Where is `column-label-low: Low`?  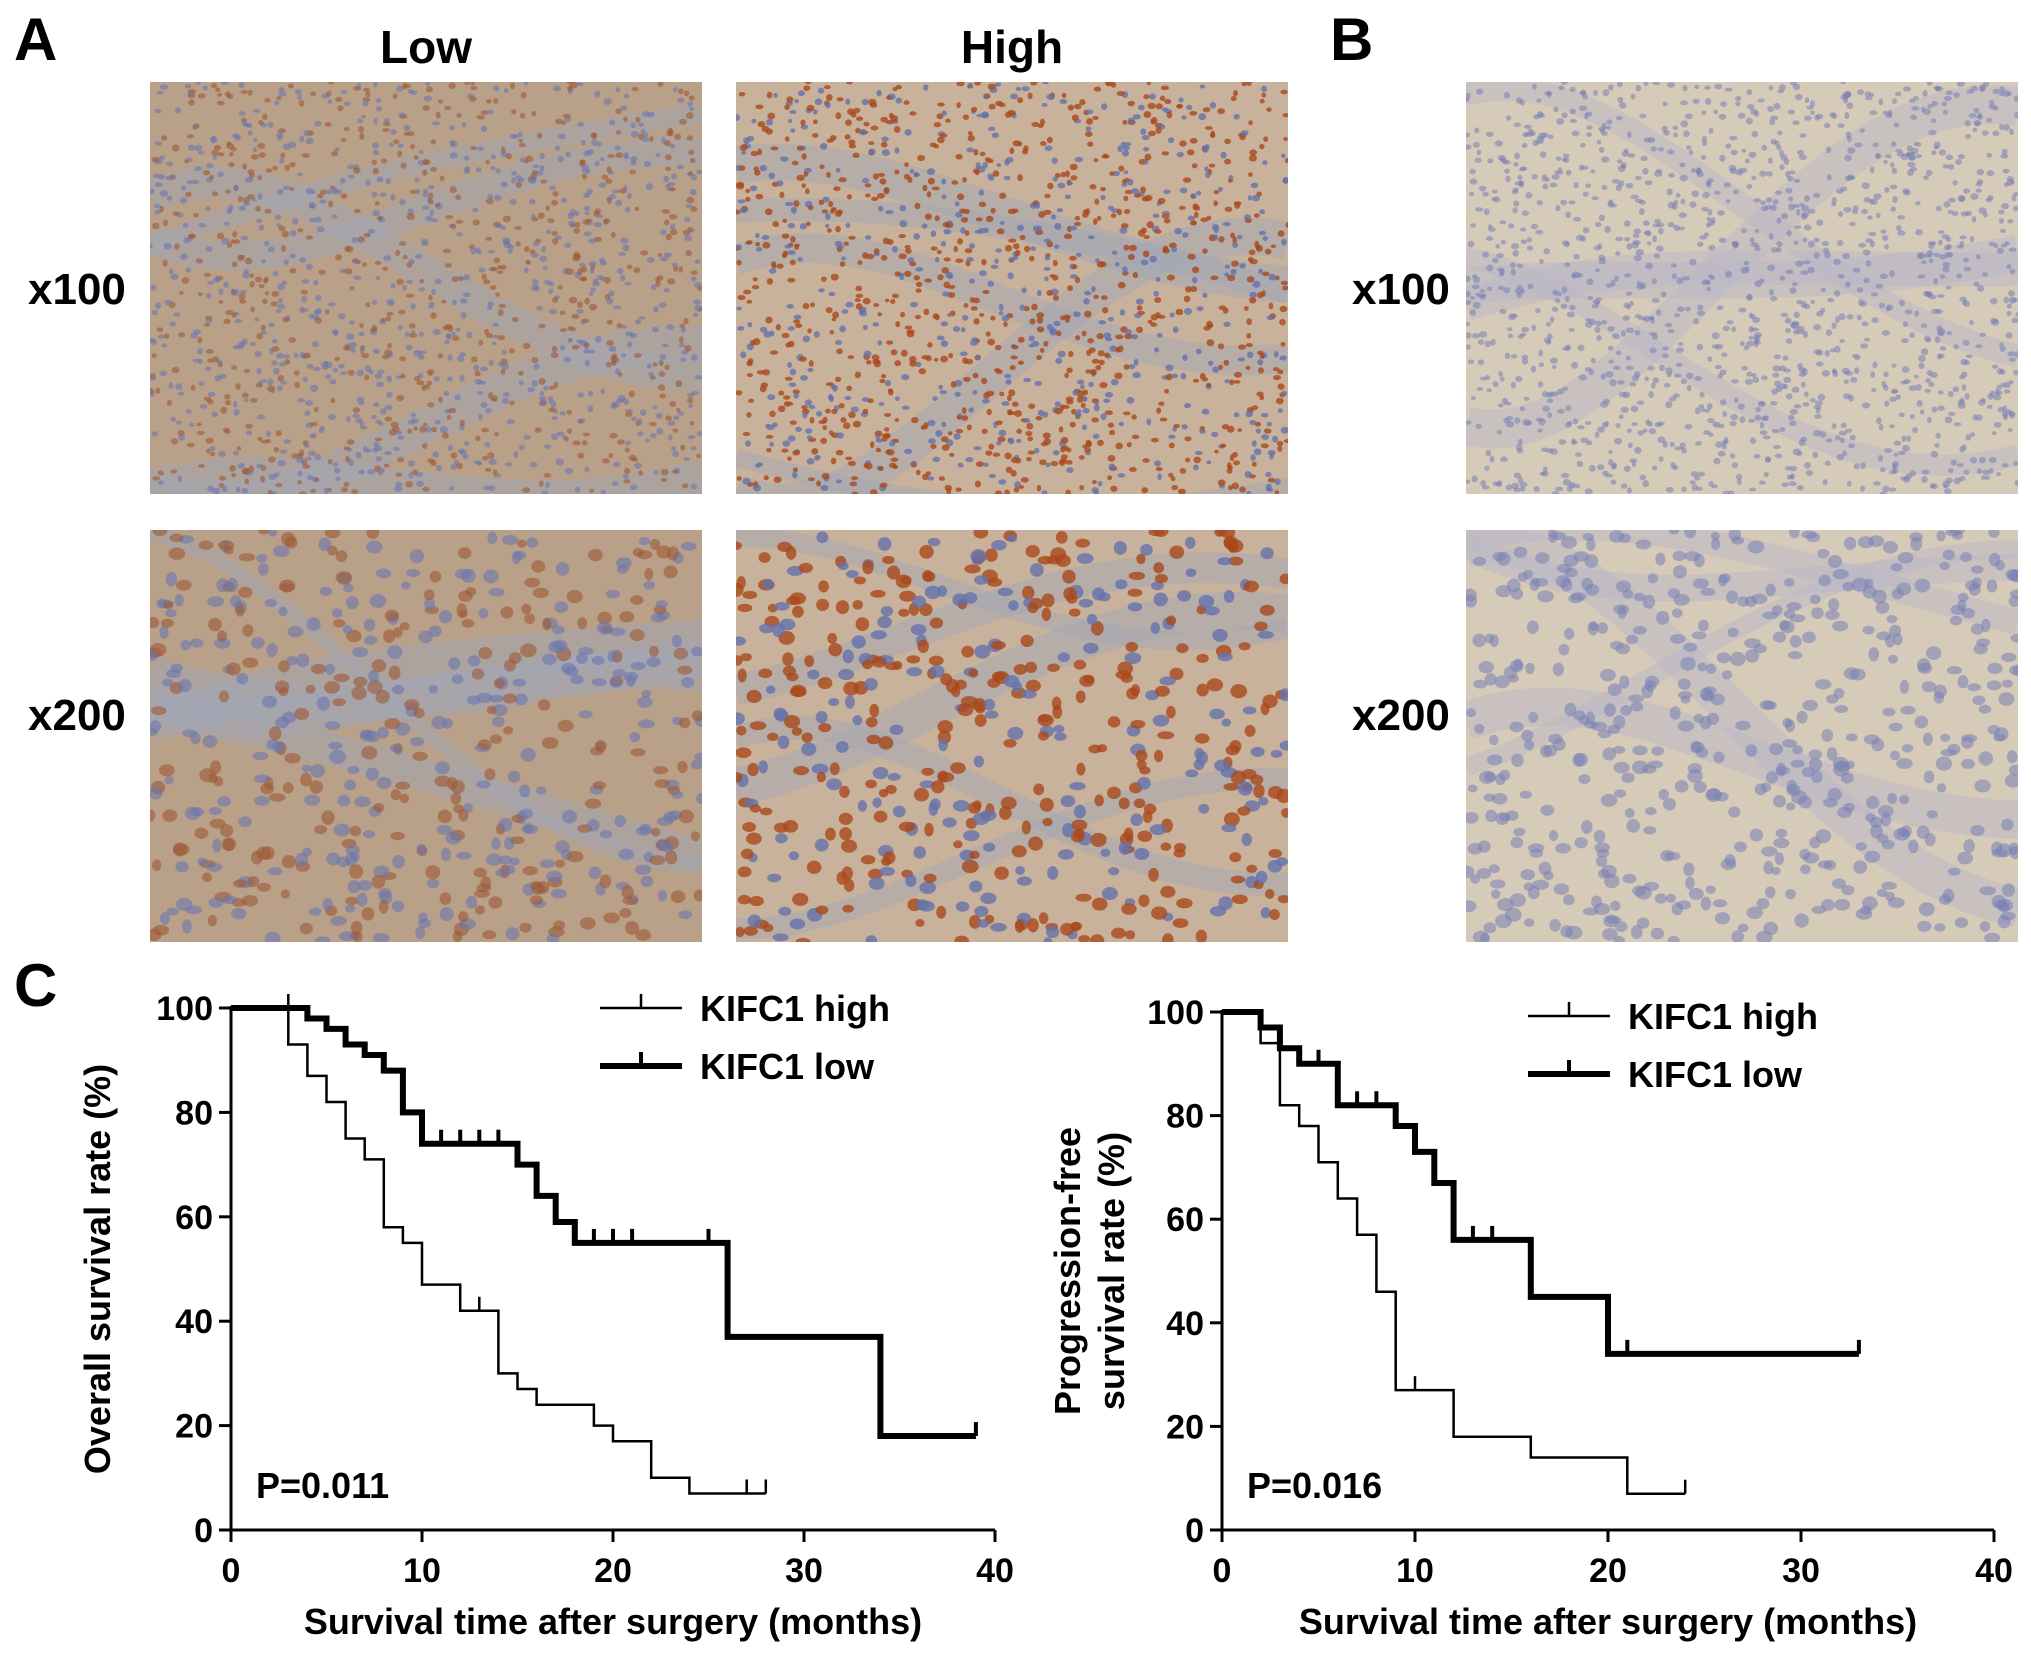 column-label-low: Low is located at coordinates (426, 47).